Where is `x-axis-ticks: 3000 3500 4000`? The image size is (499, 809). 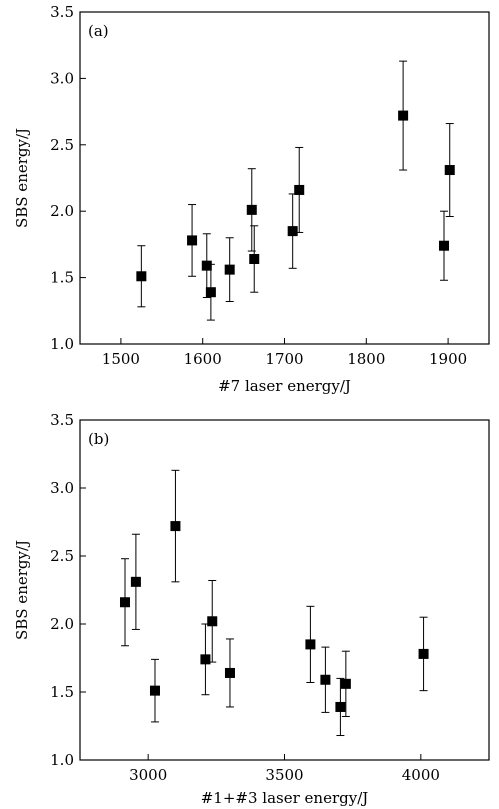 x-axis-ticks: 3000 3500 4000 is located at coordinates (284, 769).